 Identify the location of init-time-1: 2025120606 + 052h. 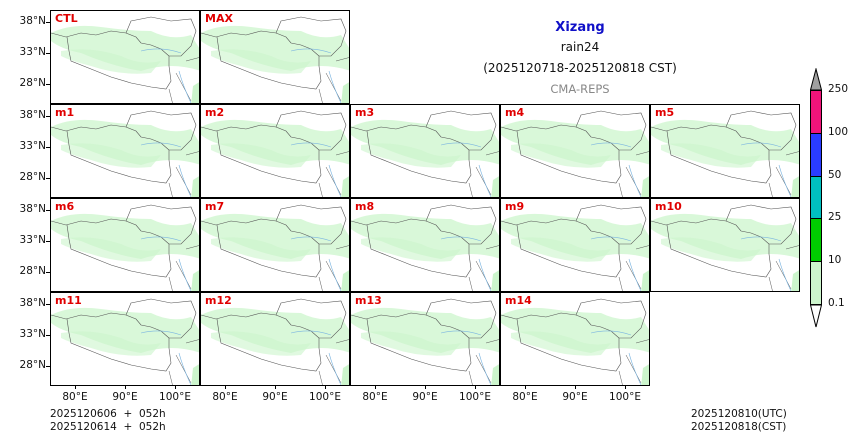
(108, 414).